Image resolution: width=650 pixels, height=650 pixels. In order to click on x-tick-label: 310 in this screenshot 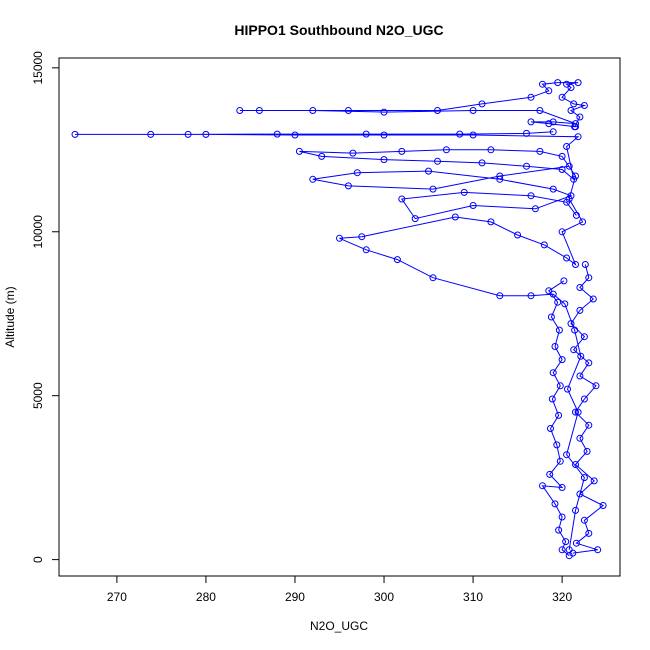, I will do `click(473, 597)`.